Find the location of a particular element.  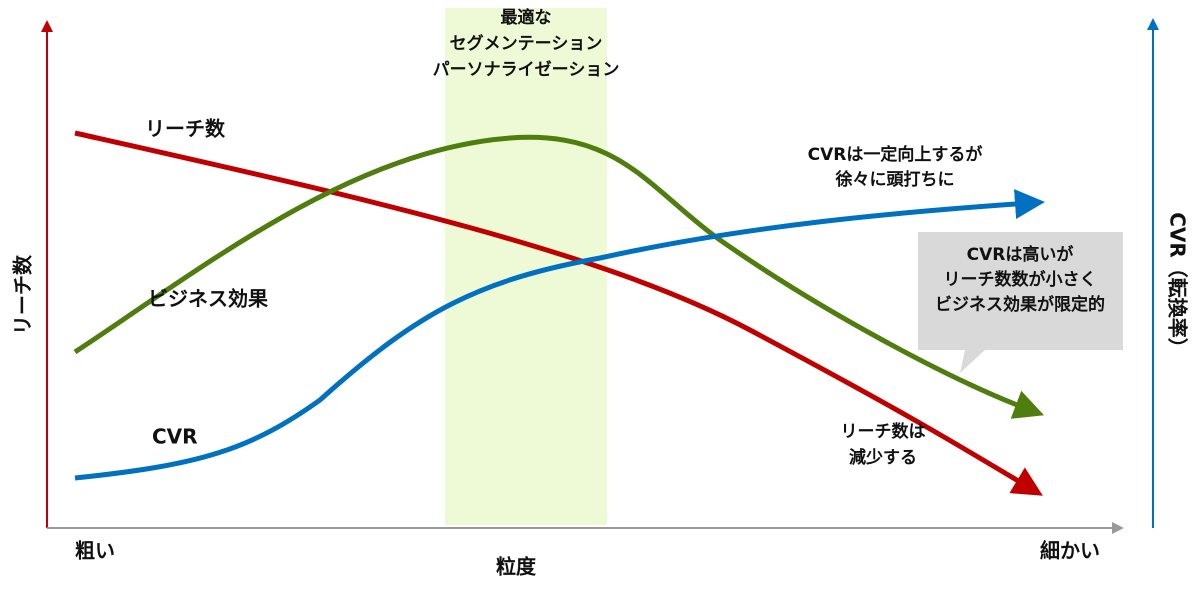

y-right-title: CVR（転換率） is located at coordinates (1178, 285).